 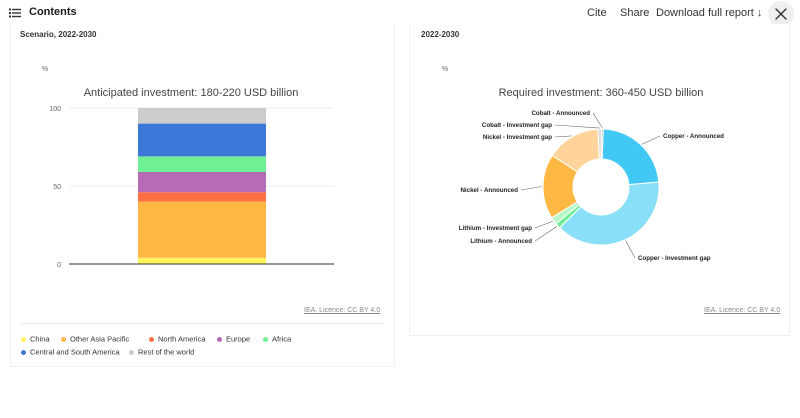 What do you see at coordinates (342, 310) in the screenshot?
I see `left-licence-link: IEA. Licence: CC BY 4.0` at bounding box center [342, 310].